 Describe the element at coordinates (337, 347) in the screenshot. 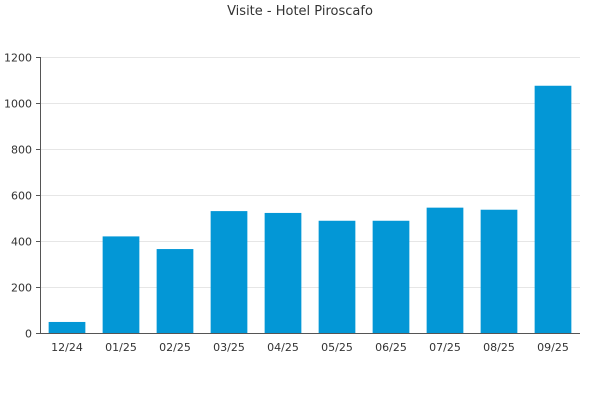

I see `x-tick-label: 05/25` at that location.